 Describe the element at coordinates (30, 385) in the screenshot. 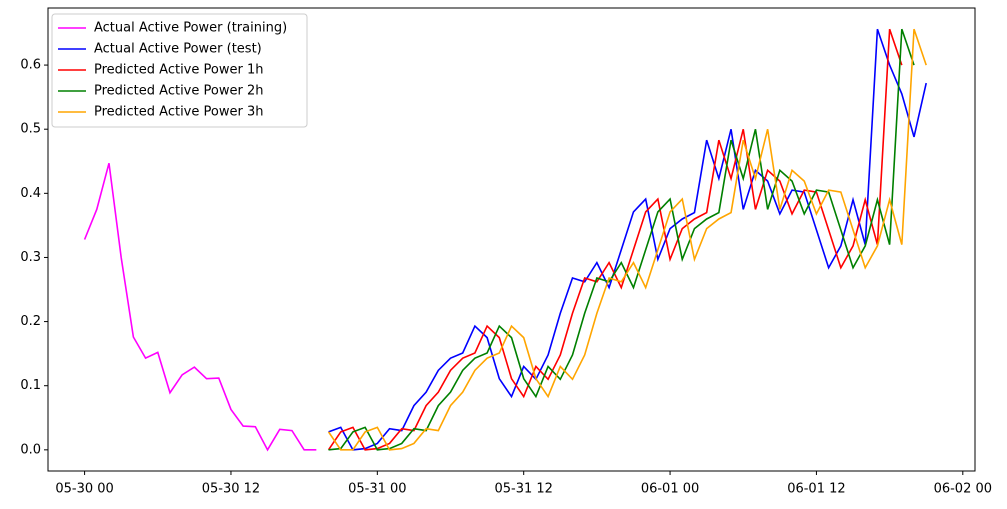

I see `y-tick-label: 0.1` at that location.